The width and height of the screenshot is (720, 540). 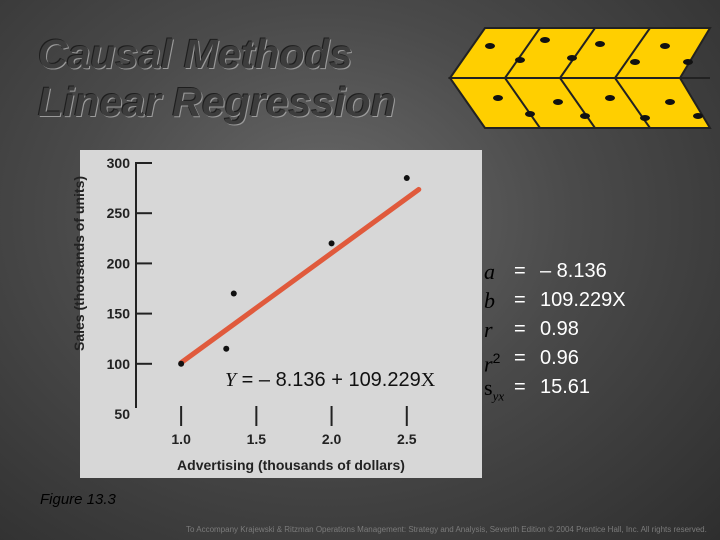 What do you see at coordinates (119, 314) in the screenshot?
I see `y-tick-label-150: 150` at bounding box center [119, 314].